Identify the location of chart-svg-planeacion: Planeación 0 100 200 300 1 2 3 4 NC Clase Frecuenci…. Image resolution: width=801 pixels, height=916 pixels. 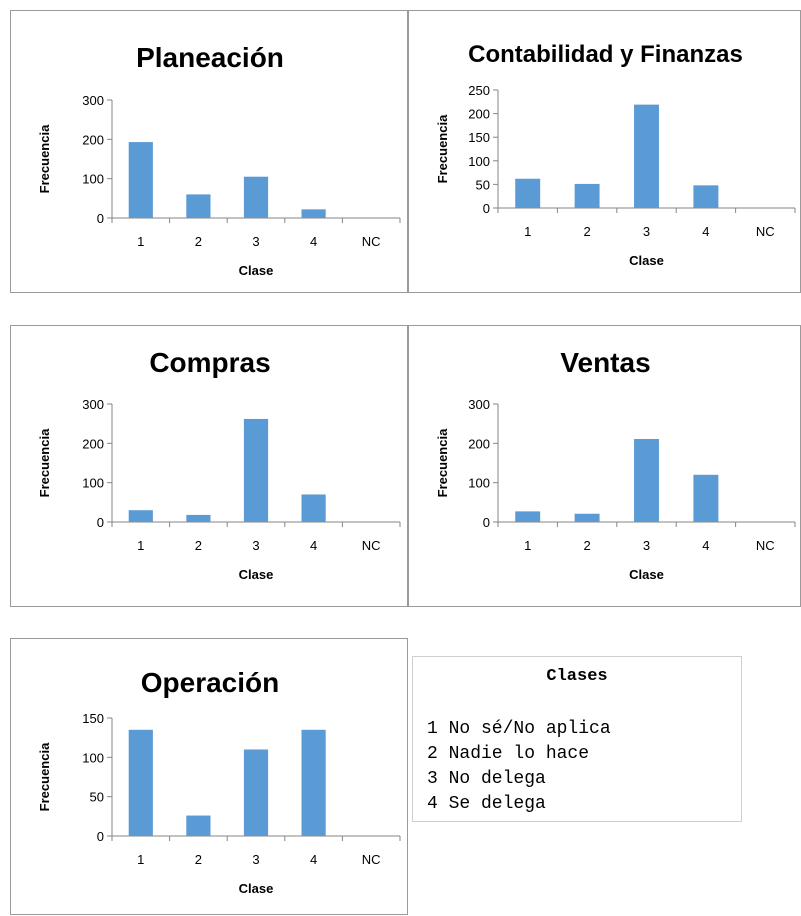
(219, 160).